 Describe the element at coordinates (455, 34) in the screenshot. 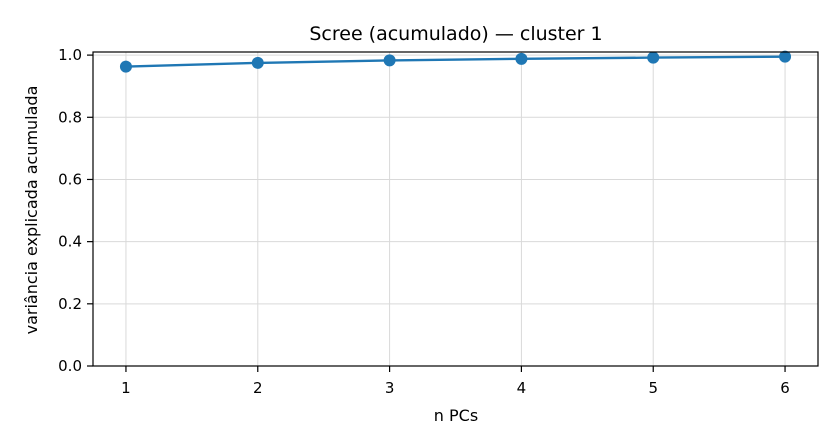

I see `chart-title: Scree (acumulado) — cluster 1` at that location.